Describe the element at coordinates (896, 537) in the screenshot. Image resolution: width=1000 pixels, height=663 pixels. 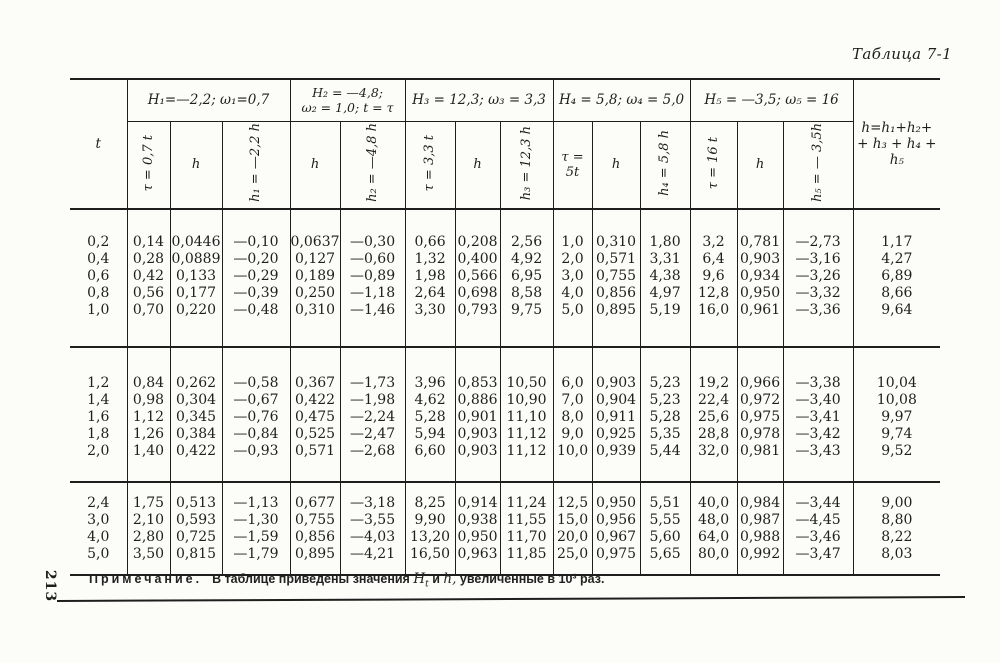
I see `table-cell: 8,22` at that location.